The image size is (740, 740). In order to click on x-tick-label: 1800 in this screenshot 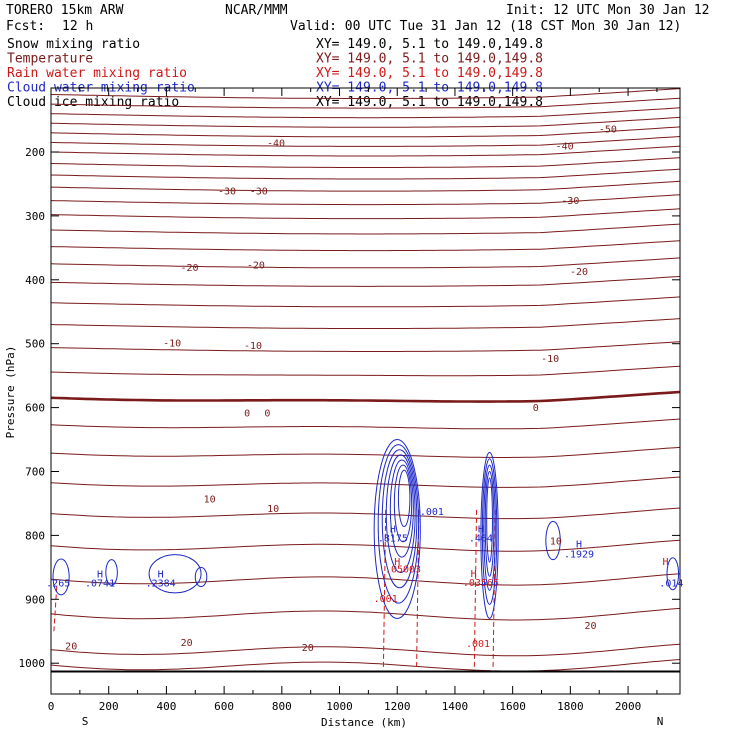, I will do `click(570, 706)`.